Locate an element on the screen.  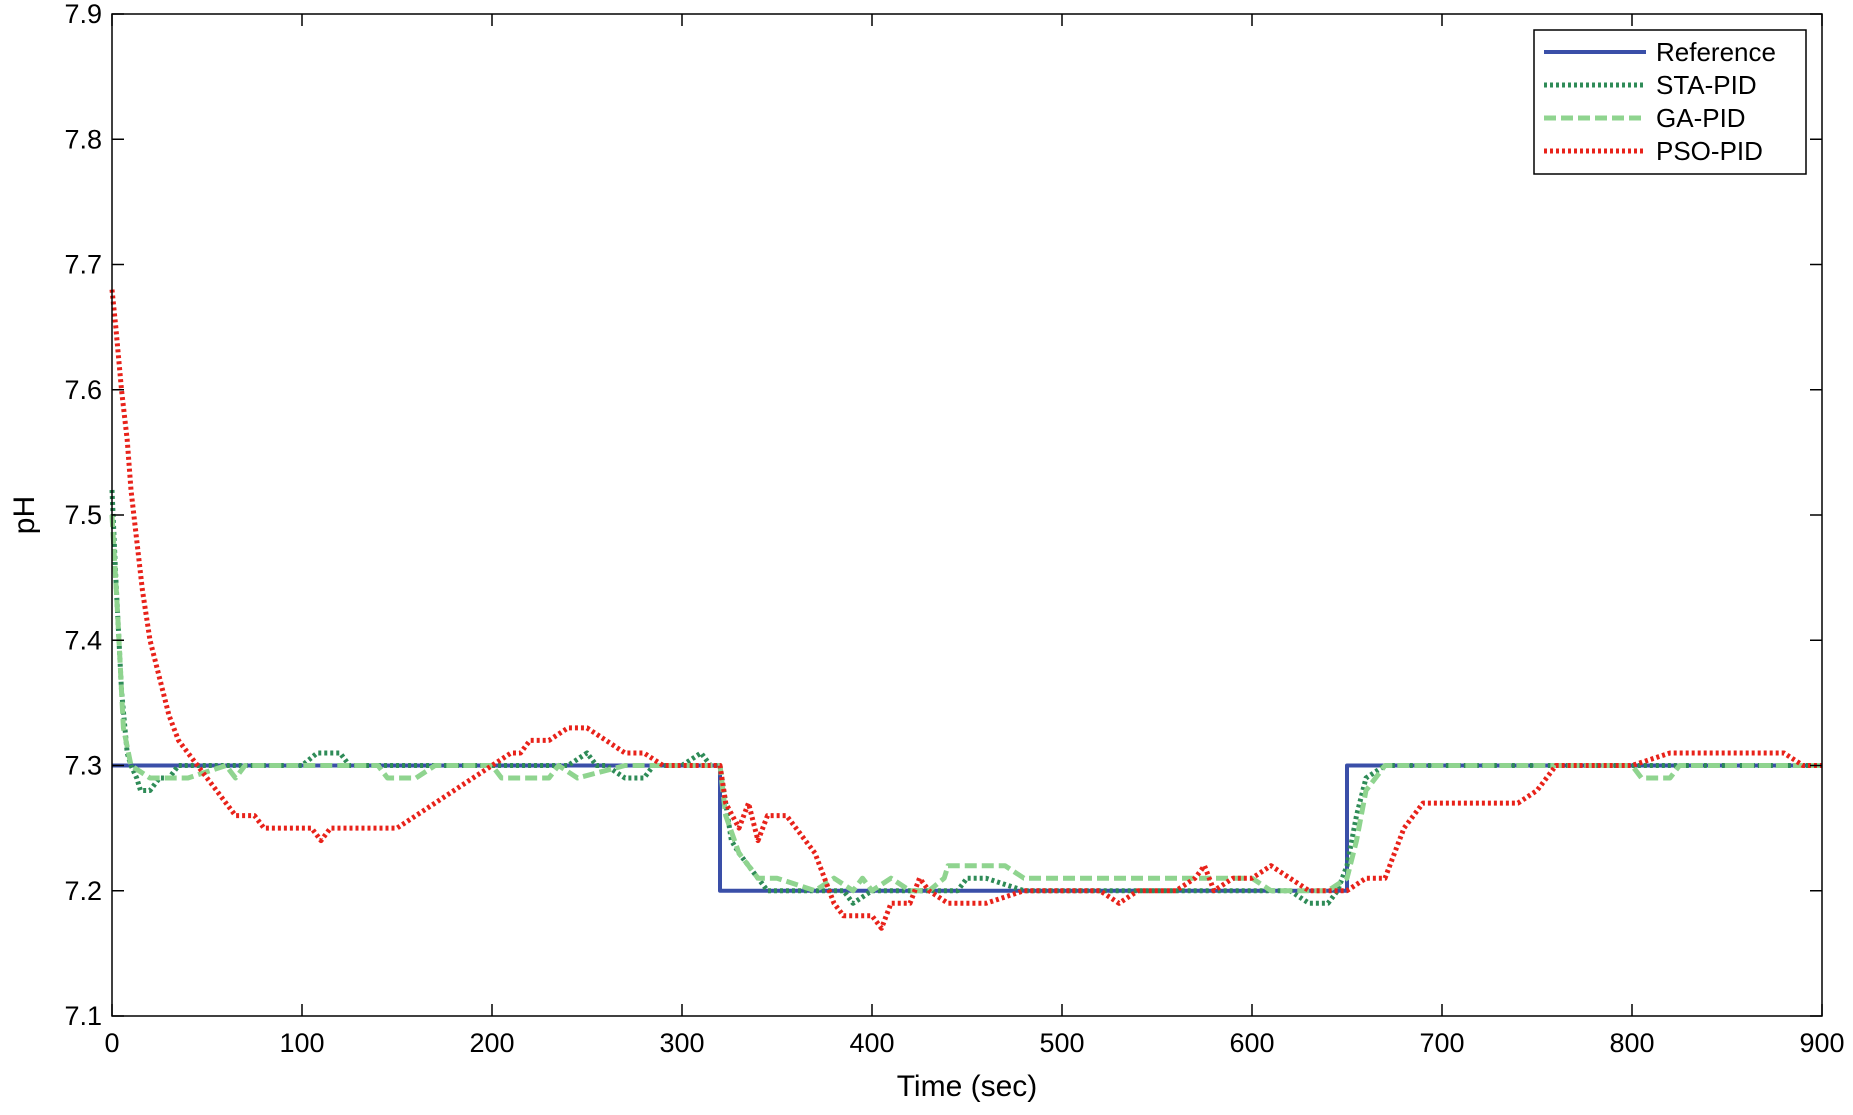
legend-label-sta-pid: STA-PID is located at coordinates (1706, 85).